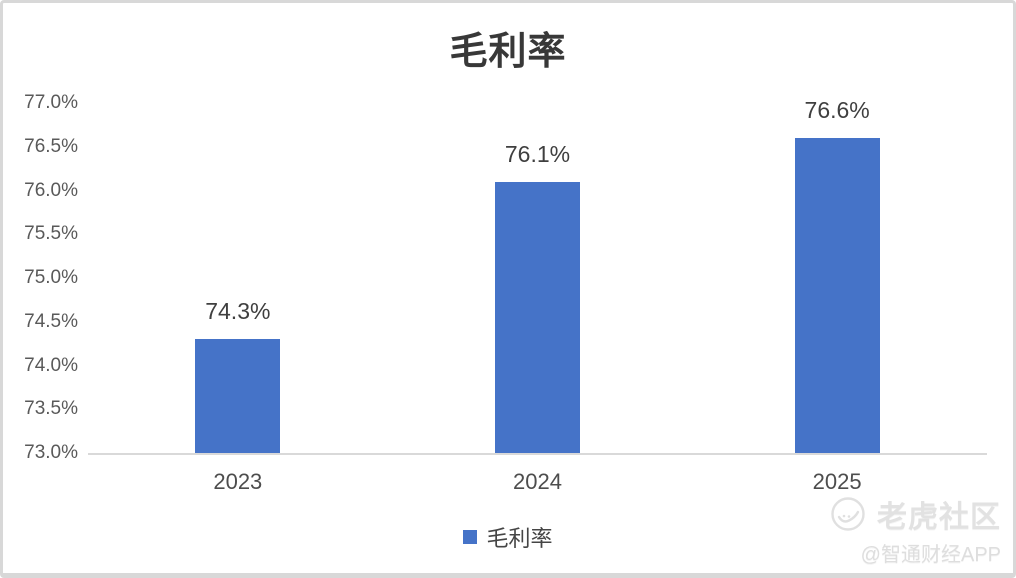  I want to click on legend-marker-swatch, so click(470, 537).